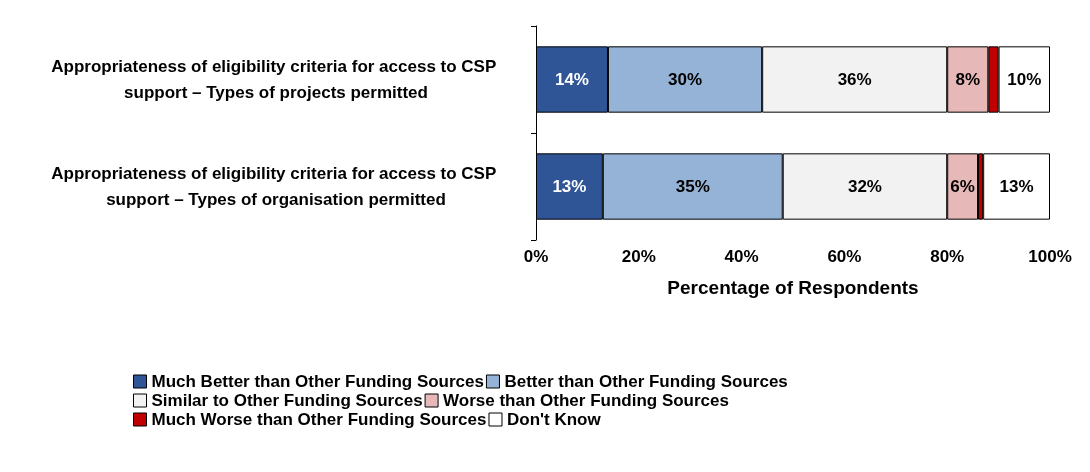  What do you see at coordinates (864, 186) in the screenshot?
I see `data-label: 32%` at bounding box center [864, 186].